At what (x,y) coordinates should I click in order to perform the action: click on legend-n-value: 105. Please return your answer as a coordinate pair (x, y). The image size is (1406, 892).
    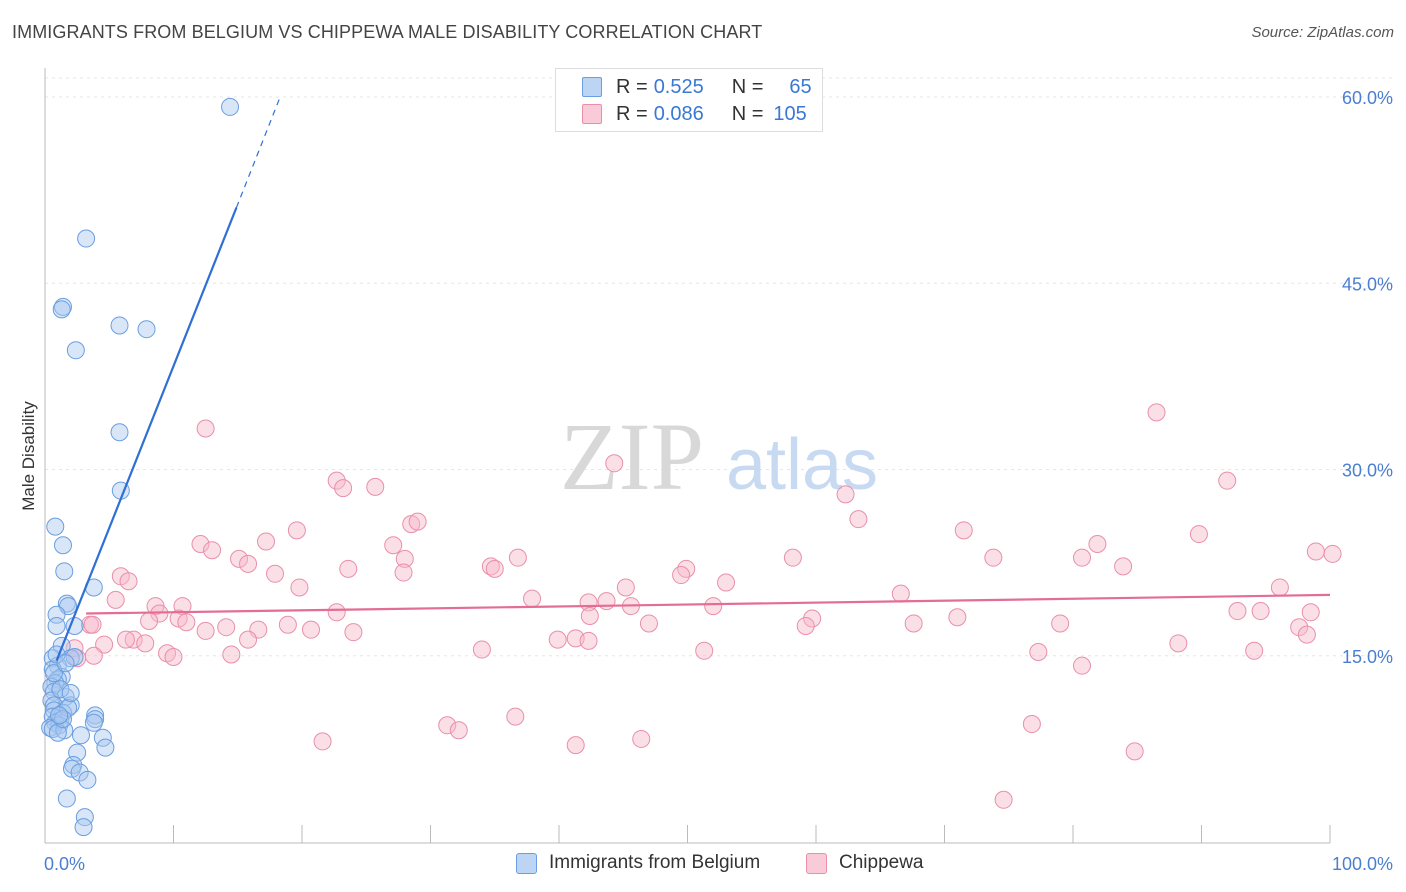
    Looking at the image, I should click on (790, 113).